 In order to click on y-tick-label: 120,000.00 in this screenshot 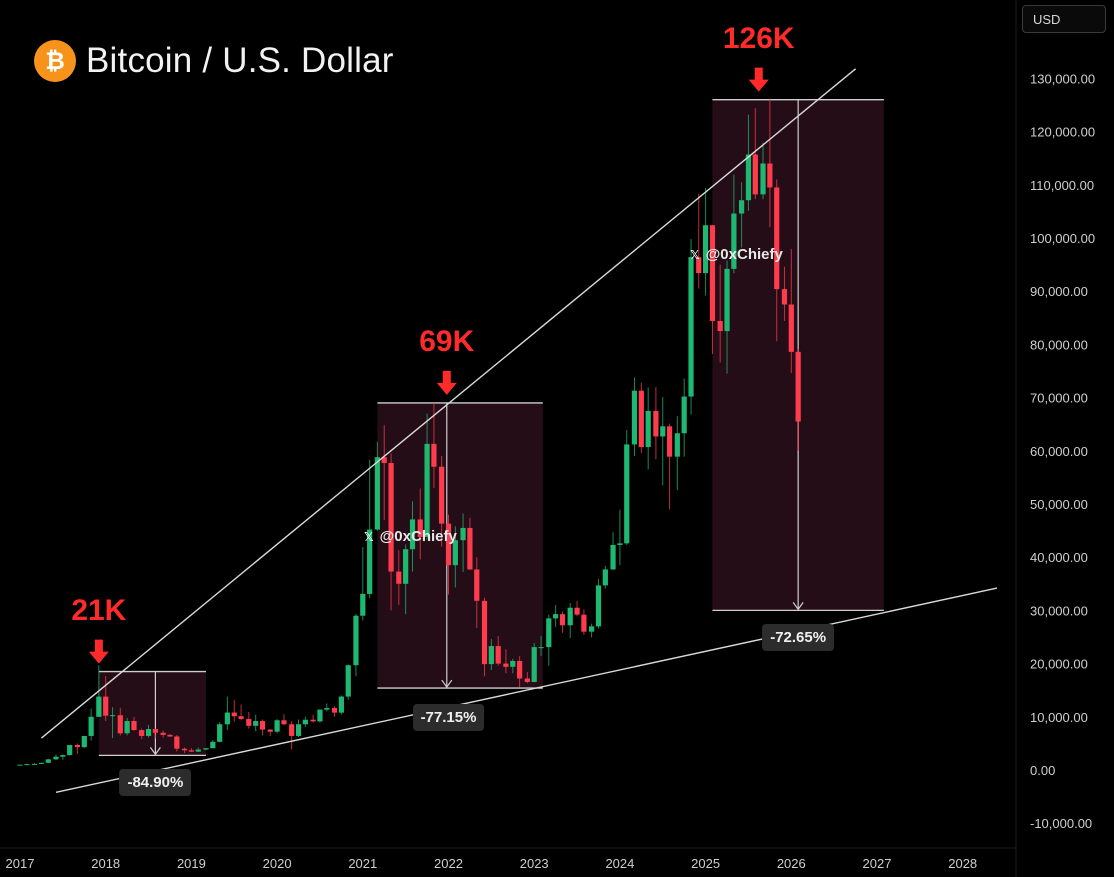, I will do `click(1062, 132)`.